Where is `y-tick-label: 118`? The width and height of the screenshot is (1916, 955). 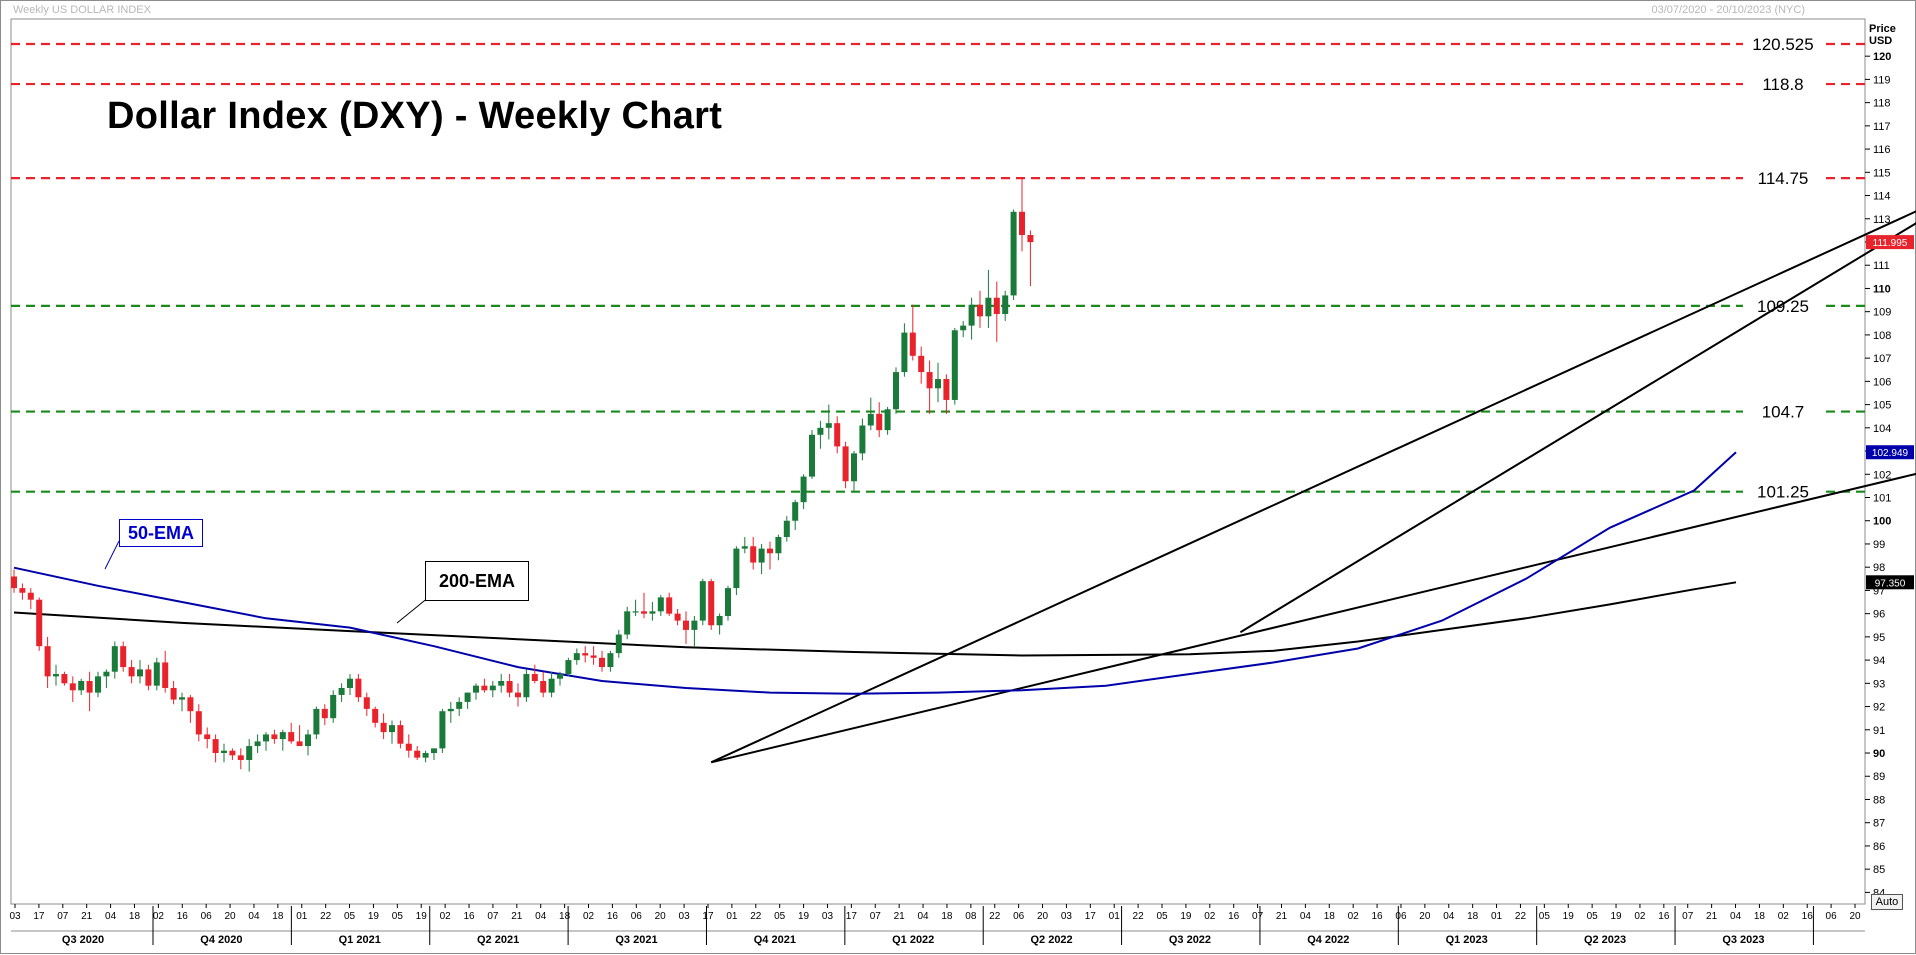 y-tick-label: 118 is located at coordinates (1882, 104).